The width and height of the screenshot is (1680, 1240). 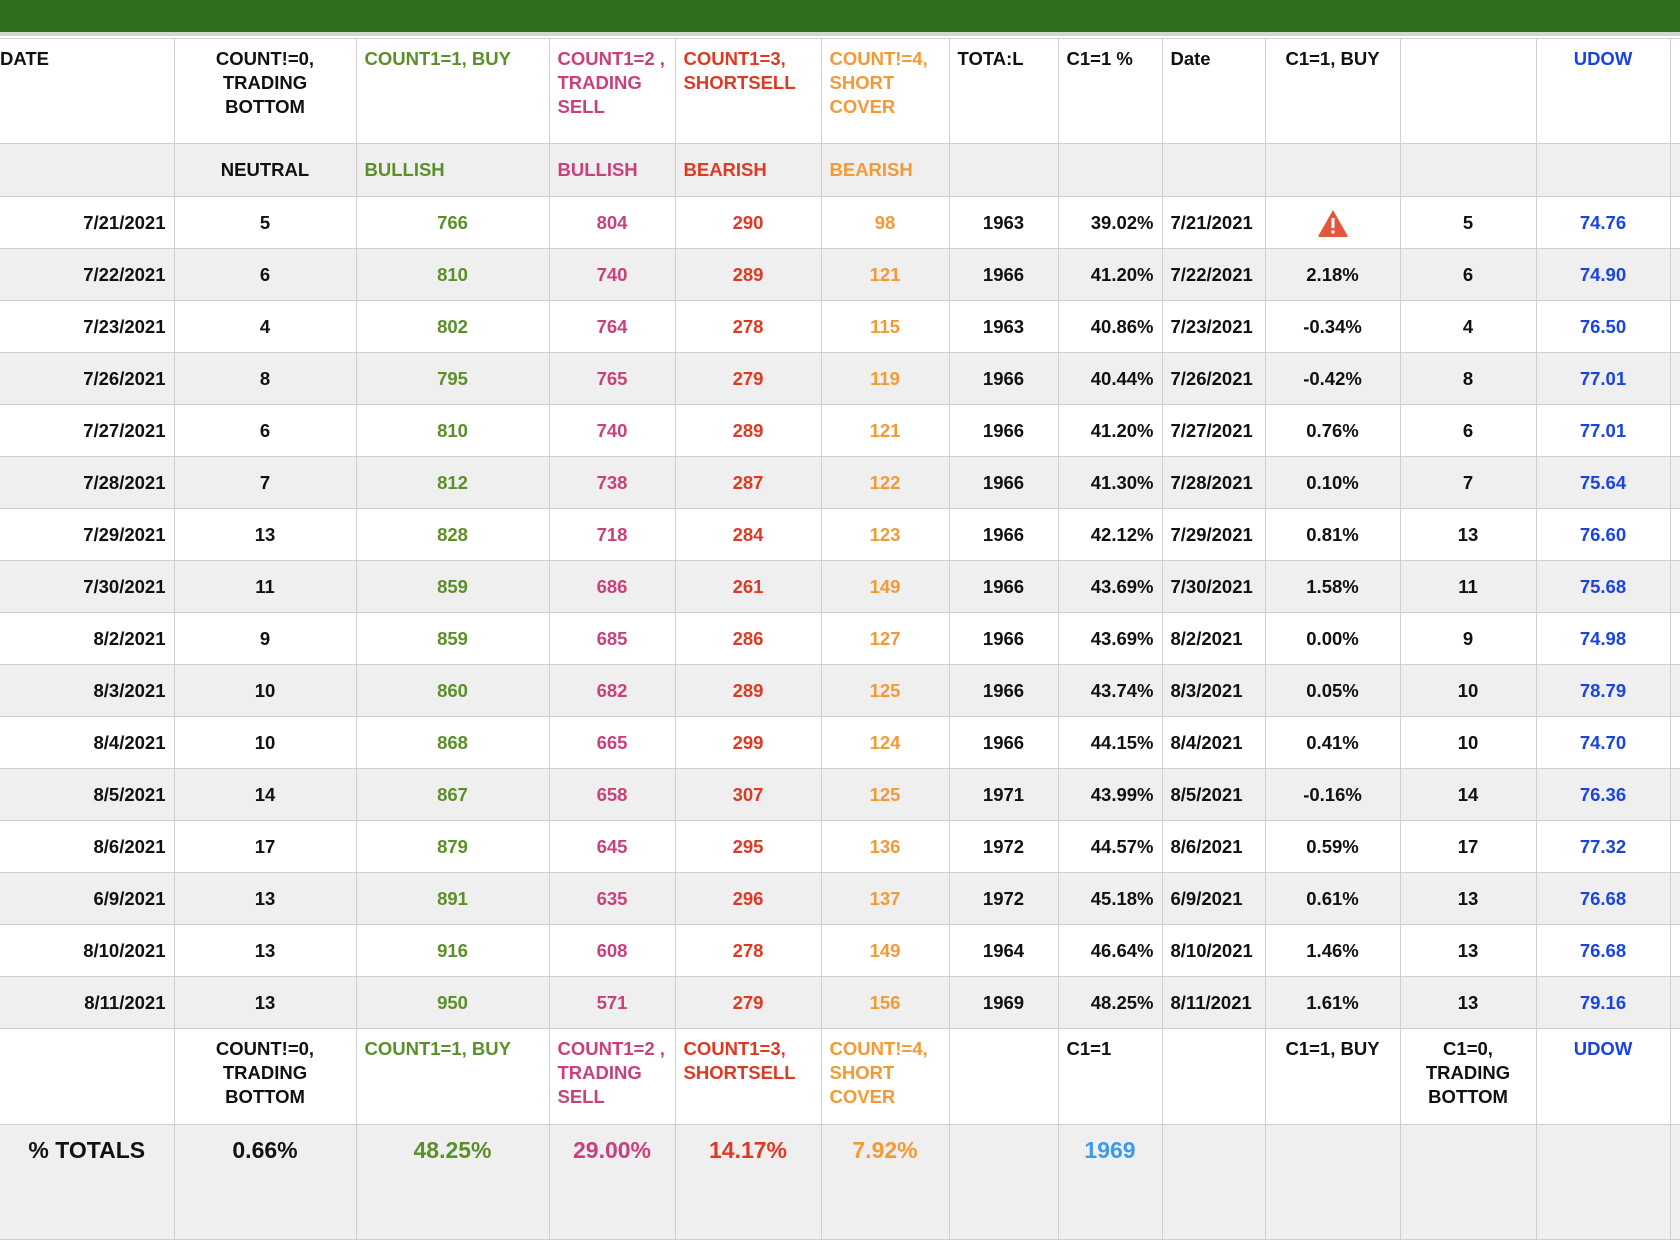 What do you see at coordinates (1003, 326) in the screenshot?
I see `row-total: 1963` at bounding box center [1003, 326].